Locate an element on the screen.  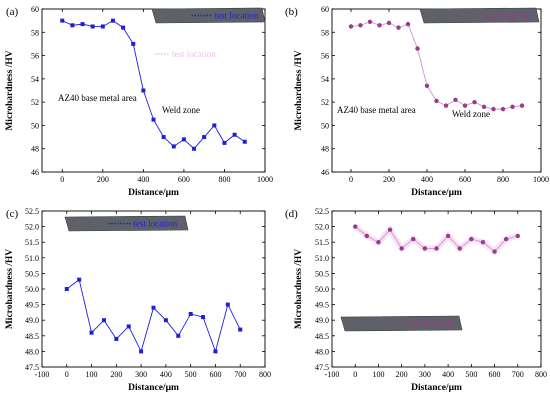
x-axis-label: Distance/μm is located at coordinates (436, 388).